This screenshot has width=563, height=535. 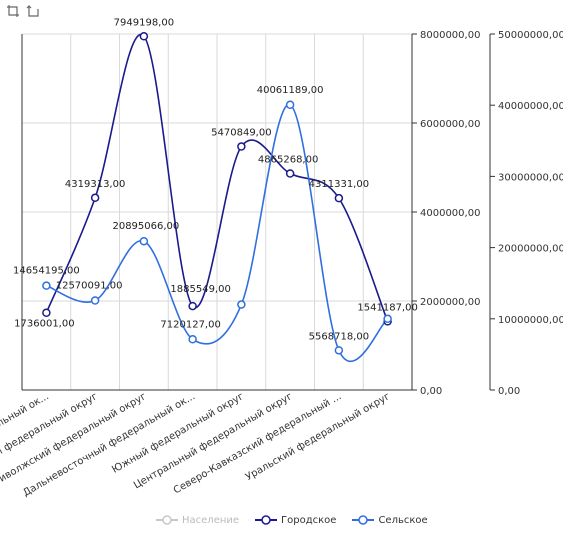 What do you see at coordinates (190, 324) in the screenshot?
I see `data-label-rural: 7120127,00` at bounding box center [190, 324].